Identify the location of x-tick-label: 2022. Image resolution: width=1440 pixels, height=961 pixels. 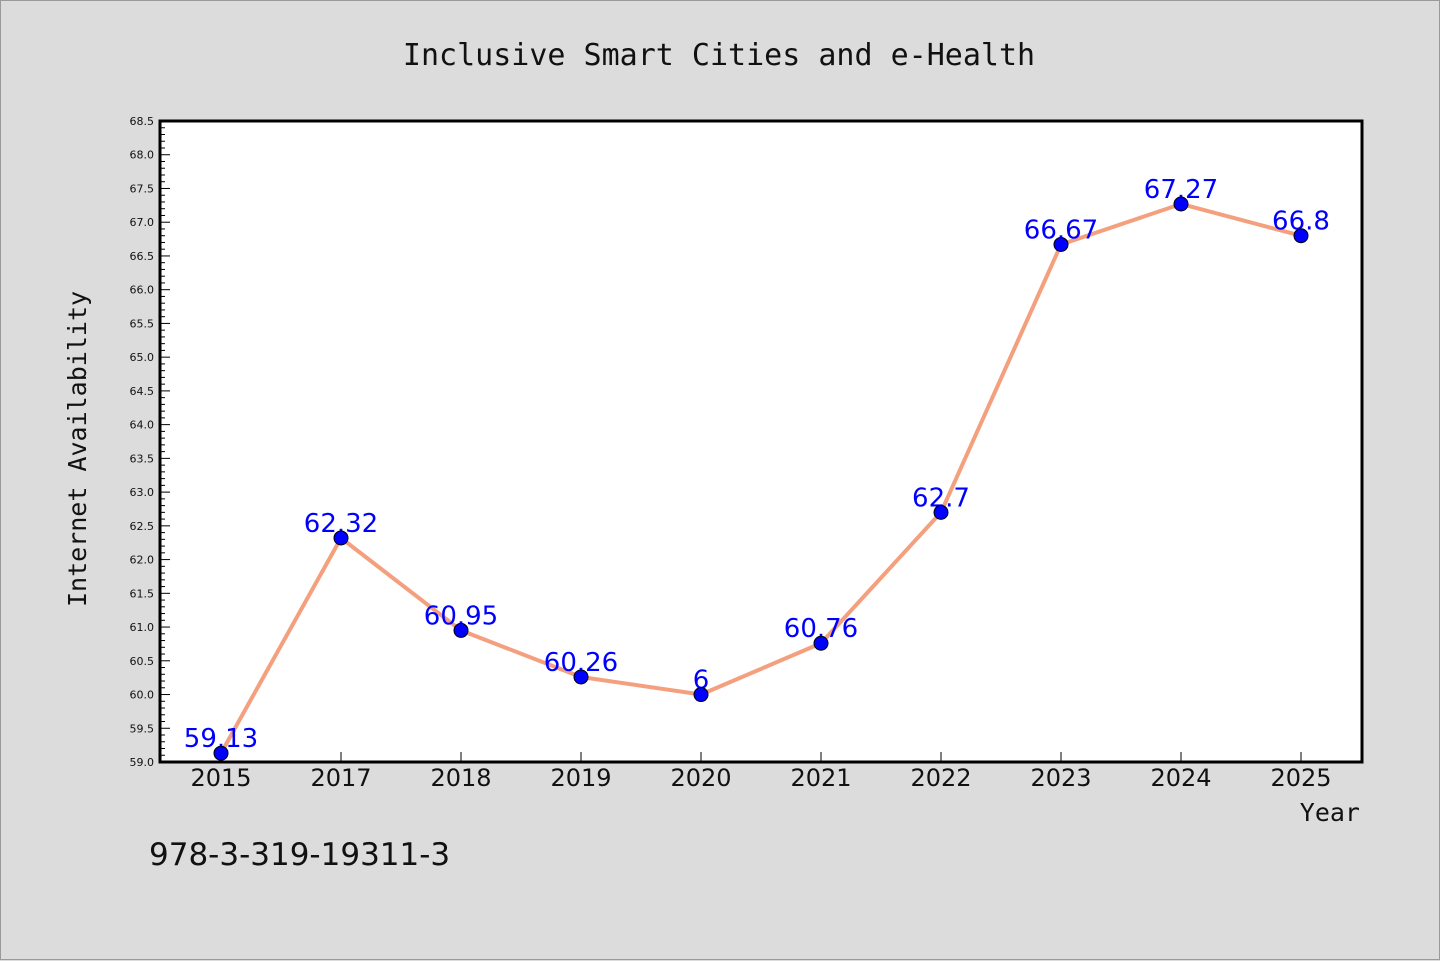
(940, 778).